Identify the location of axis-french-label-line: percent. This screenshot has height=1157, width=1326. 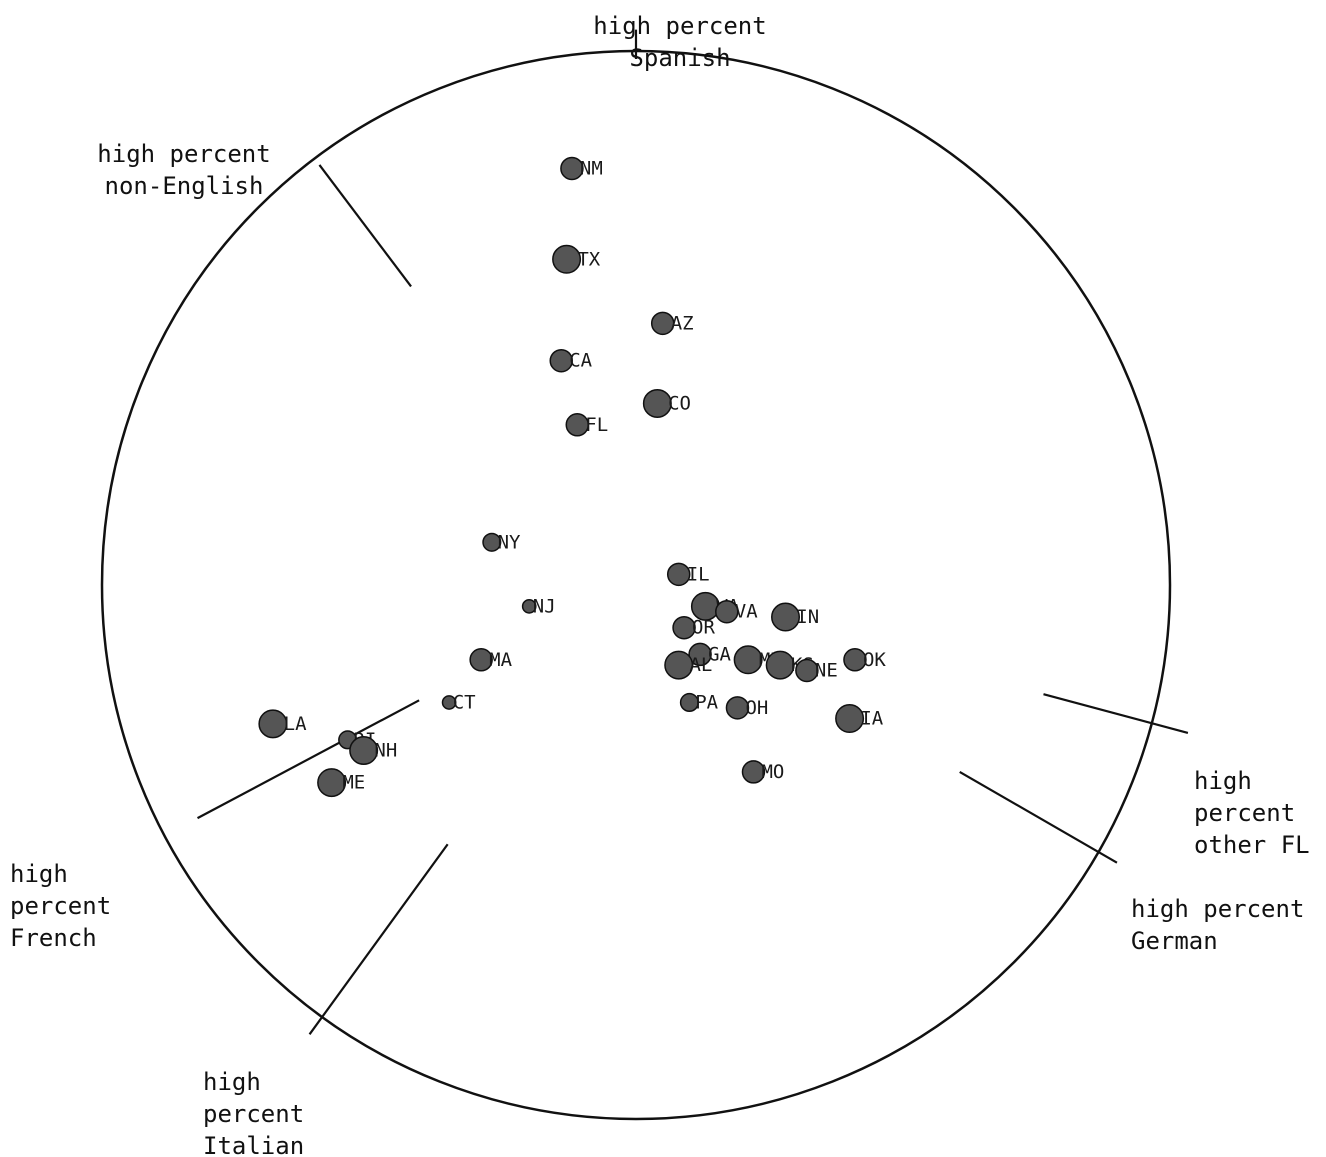
(60, 906).